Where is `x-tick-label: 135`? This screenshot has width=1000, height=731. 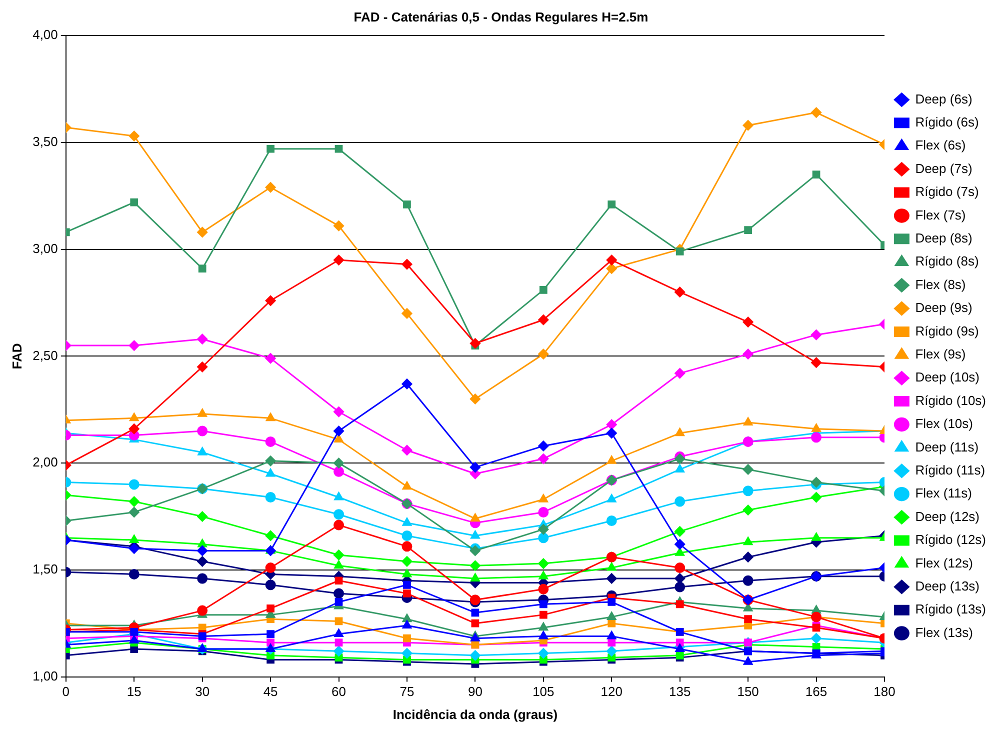
x-tick-label: 135 is located at coordinates (679, 692).